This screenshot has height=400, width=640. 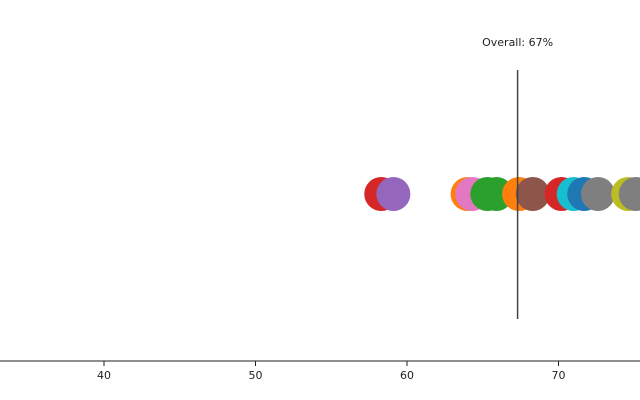 What do you see at coordinates (502, 194) in the screenshot?
I see `data-points` at bounding box center [502, 194].